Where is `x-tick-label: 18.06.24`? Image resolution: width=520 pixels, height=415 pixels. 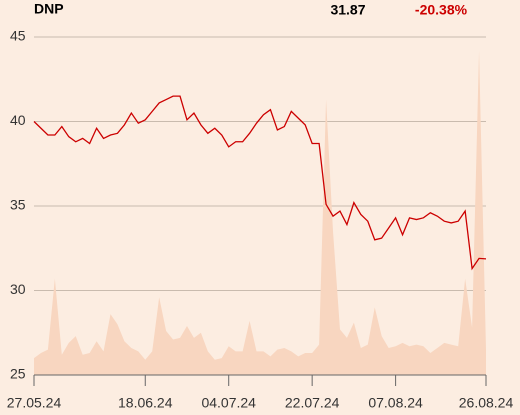
x-tick-label: 18.06.24 is located at coordinates (145, 403).